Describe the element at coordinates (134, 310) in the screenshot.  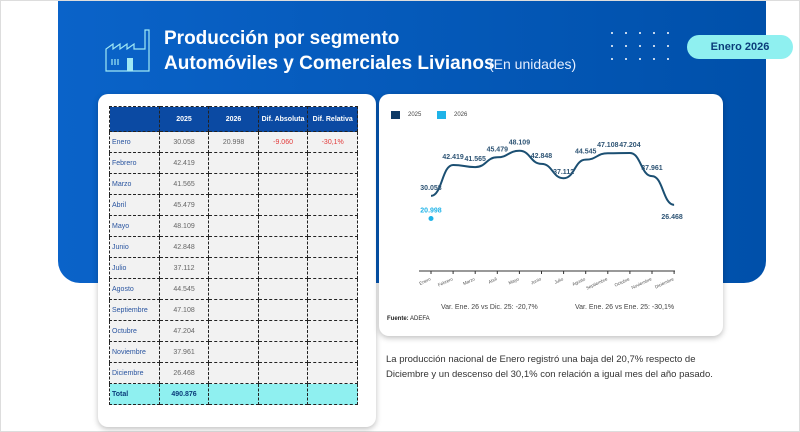
I see `month-cell: Septiembre` at that location.